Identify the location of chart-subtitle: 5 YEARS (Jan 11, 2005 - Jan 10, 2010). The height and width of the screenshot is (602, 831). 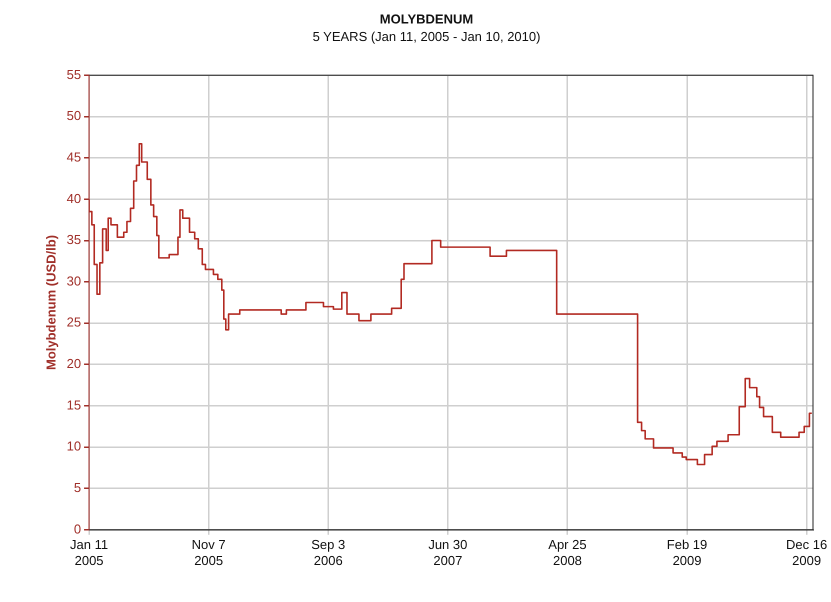
(426, 36).